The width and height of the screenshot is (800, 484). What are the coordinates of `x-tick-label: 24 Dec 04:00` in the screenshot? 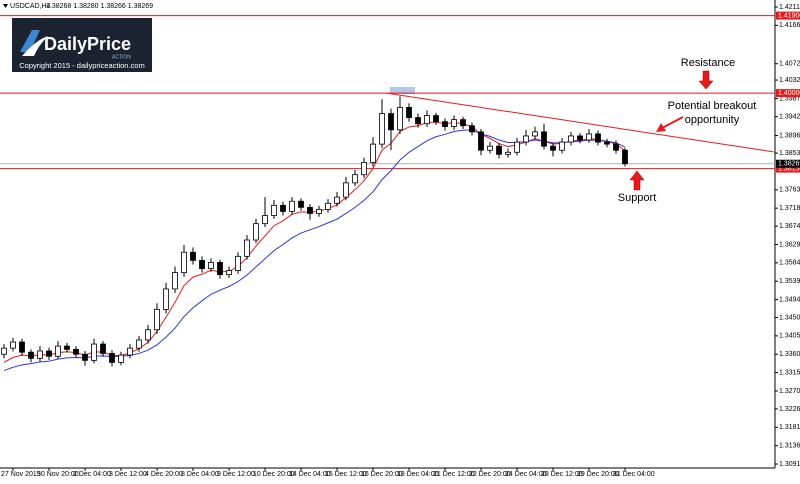 It's located at (526, 474).